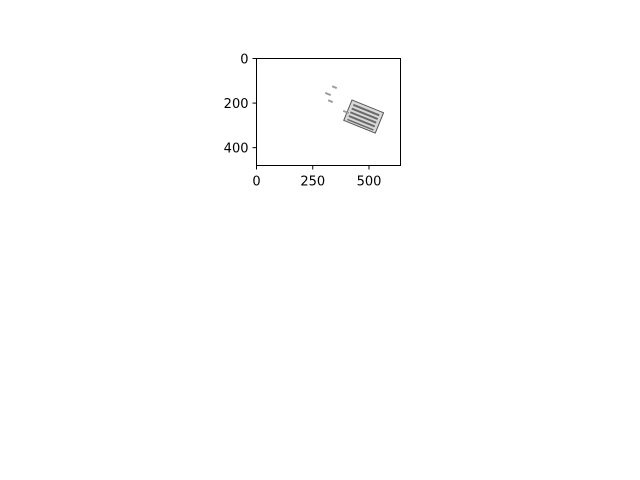  What do you see at coordinates (236, 149) in the screenshot?
I see `y-tick-label: 400` at bounding box center [236, 149].